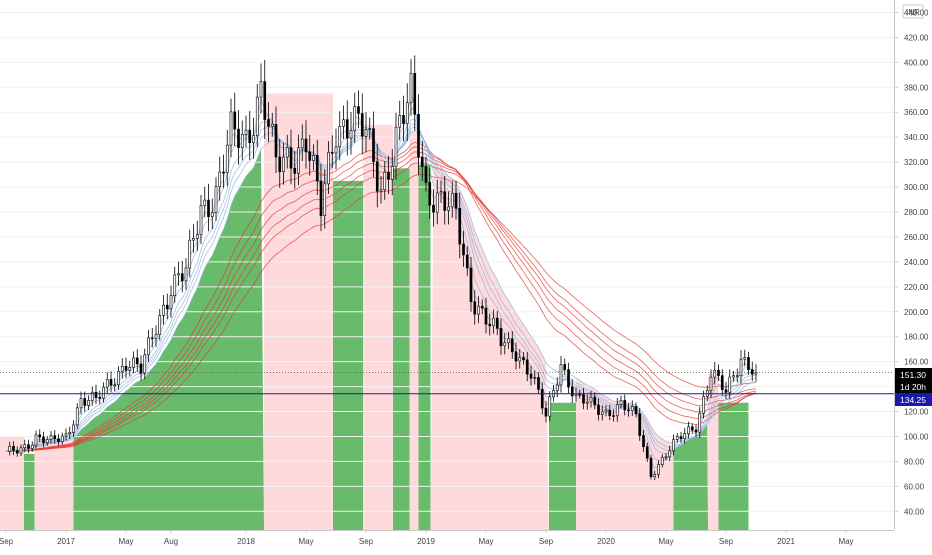 The image size is (932, 555). Describe the element at coordinates (916, 312) in the screenshot. I see `y-tick-label: 200.00` at that location.